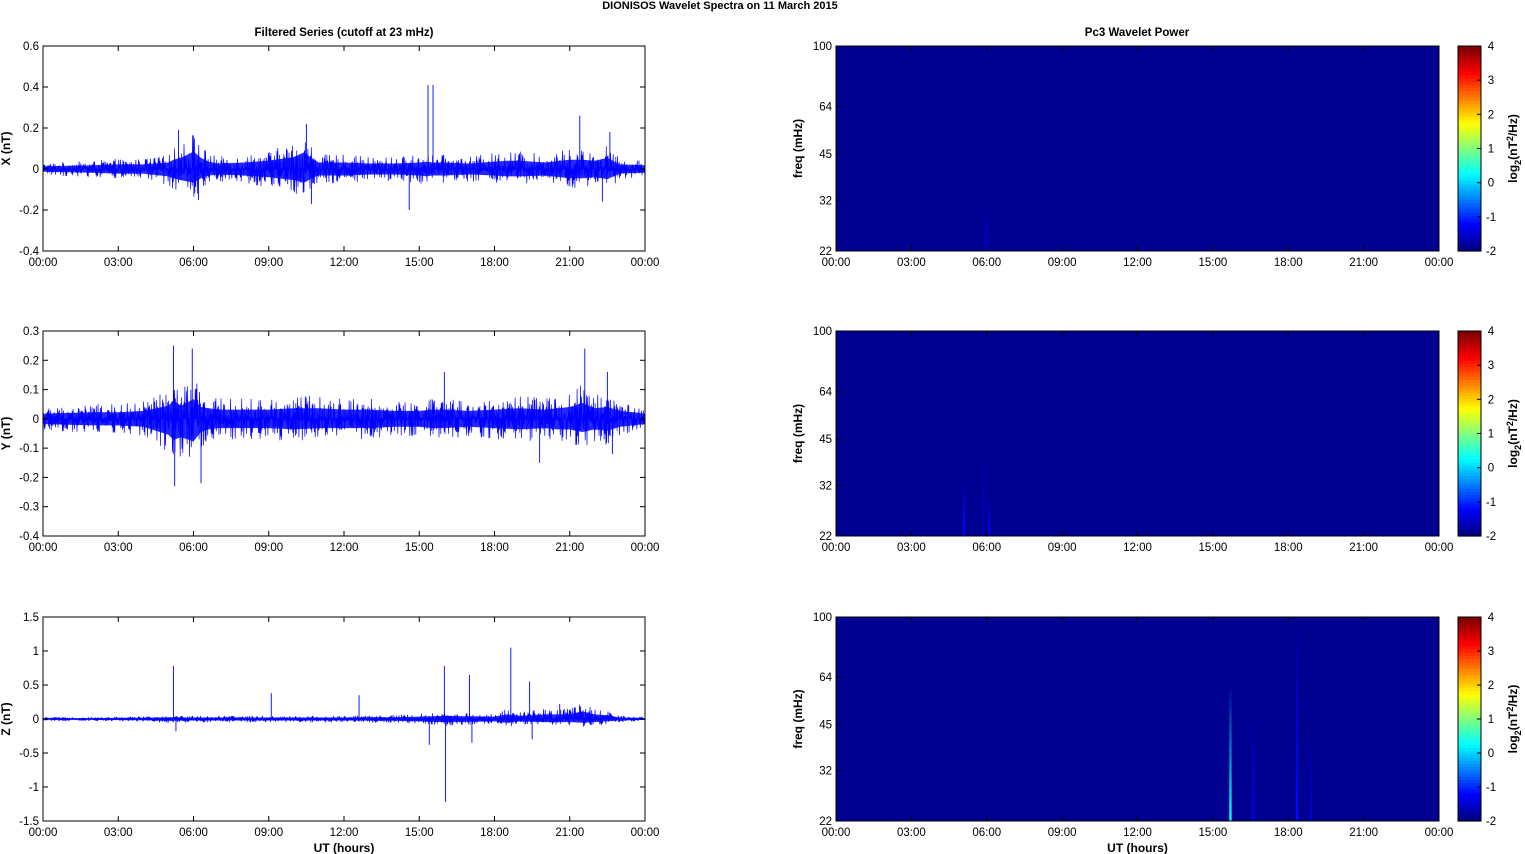  I want to click on spectrum-5-colorbar-tick-label: 3, so click(1491, 652).